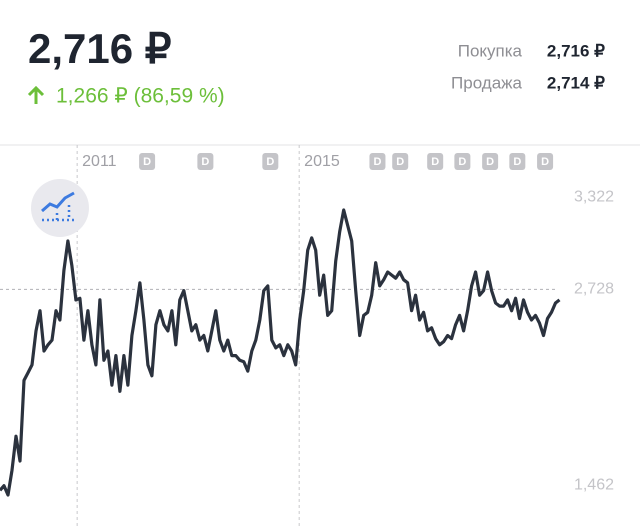 The height and width of the screenshot is (526, 640). What do you see at coordinates (140, 96) in the screenshot?
I see `price-change: 1,266 ₽ (86,59 %)` at bounding box center [140, 96].